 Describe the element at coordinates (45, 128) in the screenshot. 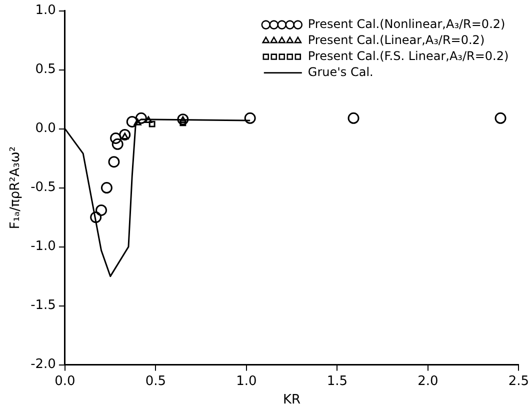

I see `y-tick-label: 0.0` at that location.